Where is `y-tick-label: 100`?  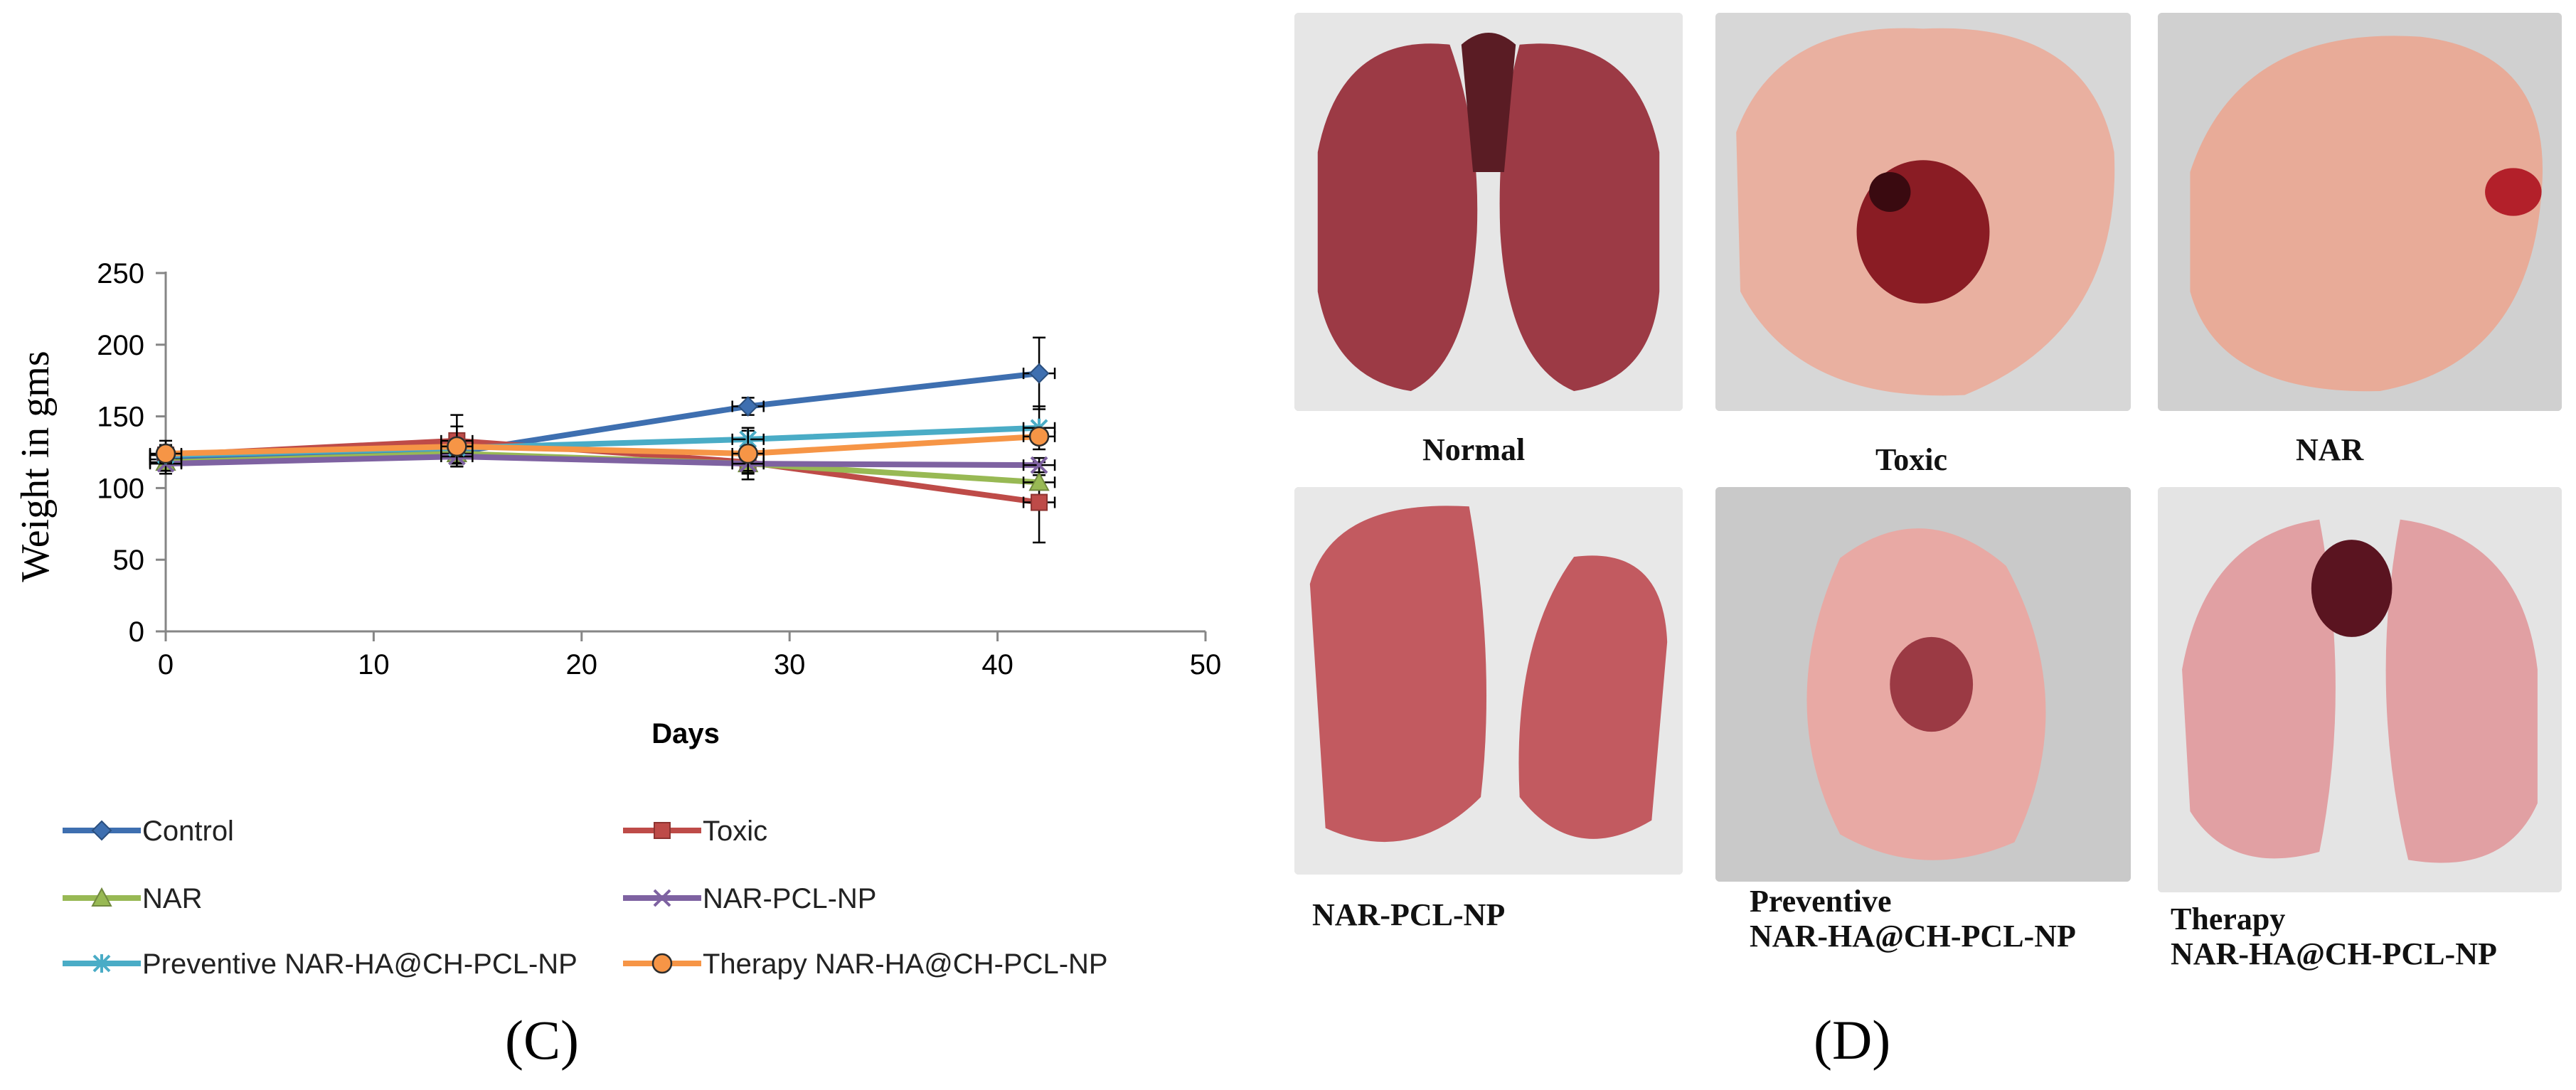
y-tick-label: 100 is located at coordinates (120, 488).